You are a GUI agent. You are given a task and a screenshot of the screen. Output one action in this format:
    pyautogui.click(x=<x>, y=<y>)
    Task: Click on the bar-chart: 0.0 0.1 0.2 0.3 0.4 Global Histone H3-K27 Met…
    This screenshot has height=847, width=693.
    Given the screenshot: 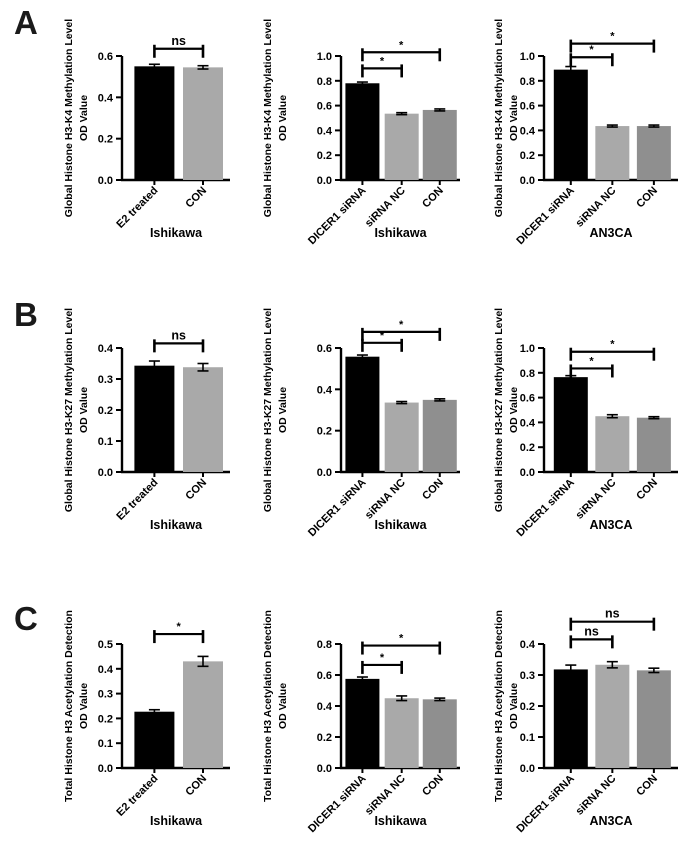 What is the action you would take?
    pyautogui.click(x=146, y=420)
    